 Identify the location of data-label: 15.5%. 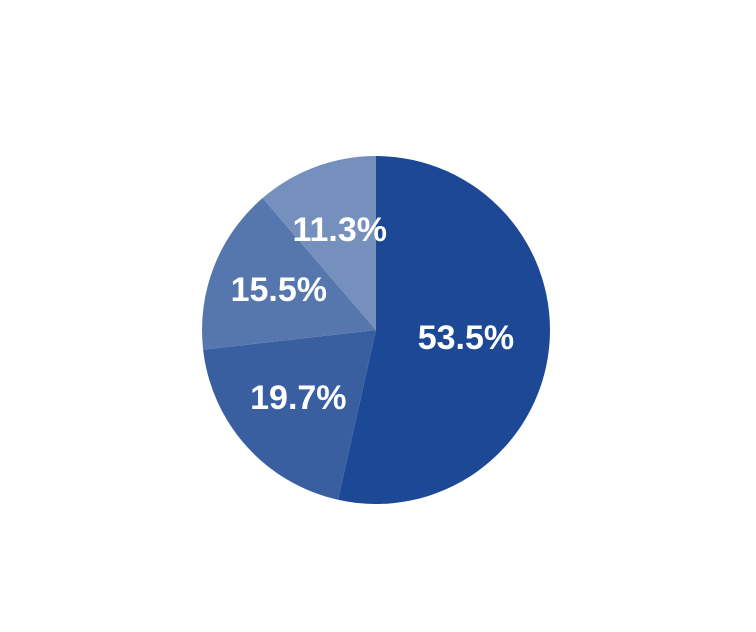
(279, 290).